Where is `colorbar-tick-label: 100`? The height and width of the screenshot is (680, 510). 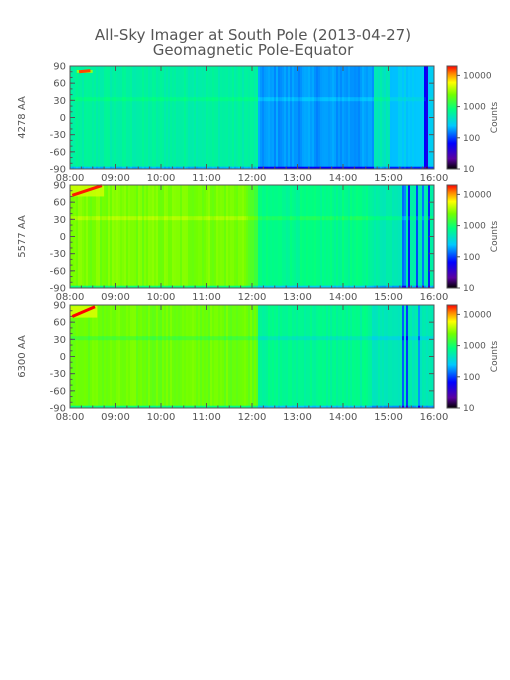
colorbar-tick-label: 100 is located at coordinates (471, 139).